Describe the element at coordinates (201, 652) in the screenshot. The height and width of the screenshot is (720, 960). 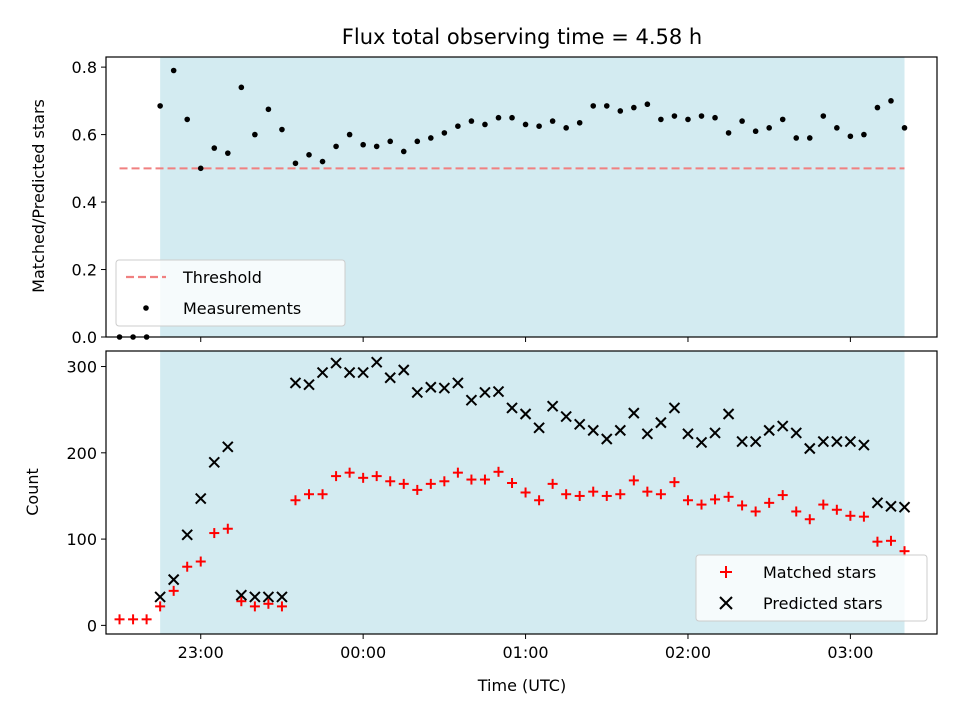
I see `count-x-tick-label: 23:00` at that location.